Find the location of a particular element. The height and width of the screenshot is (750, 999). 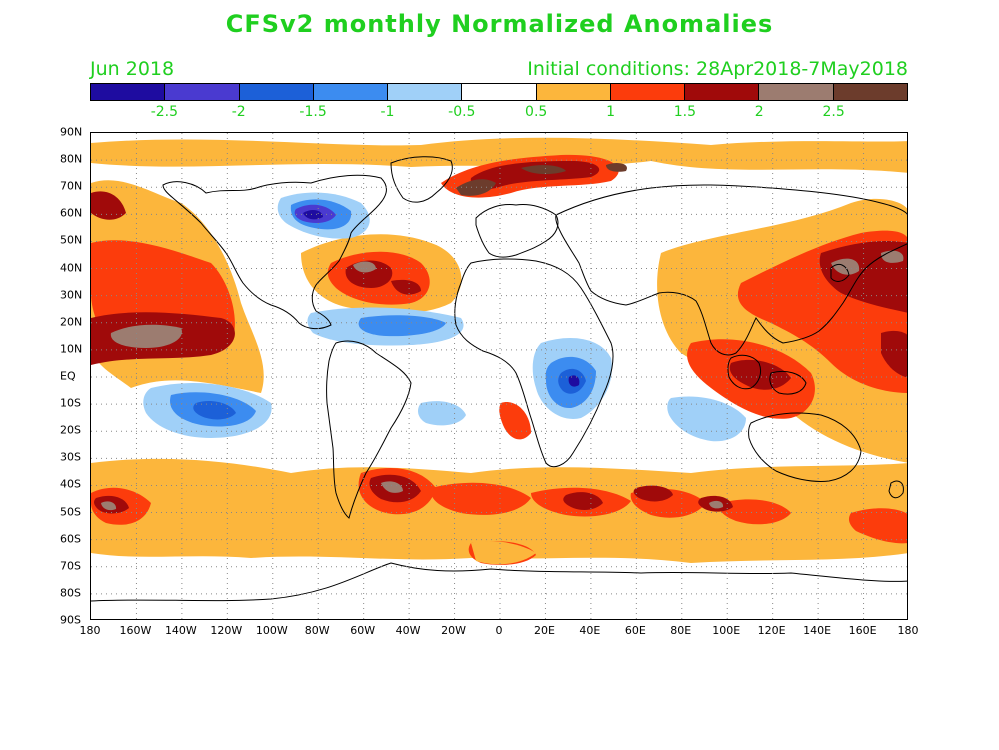

strong-warm-barents is located at coordinates (535, 175).